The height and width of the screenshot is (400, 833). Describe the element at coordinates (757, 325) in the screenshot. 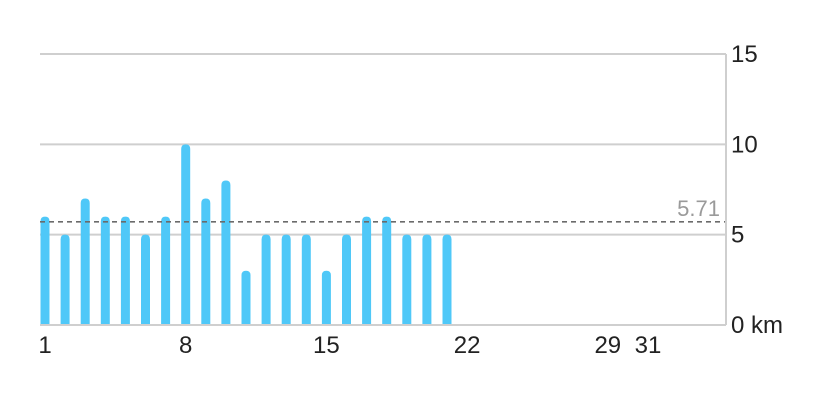

I see `y-tick-label-0: 0 km` at that location.